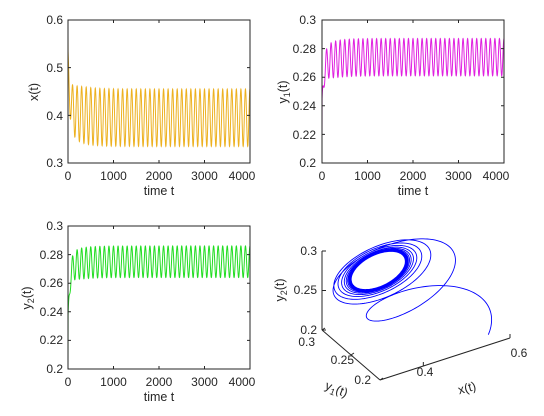 The width and height of the screenshot is (544, 416). What do you see at coordinates (412, 286) in the screenshot?
I see `series-line-3d` at bounding box center [412, 286].